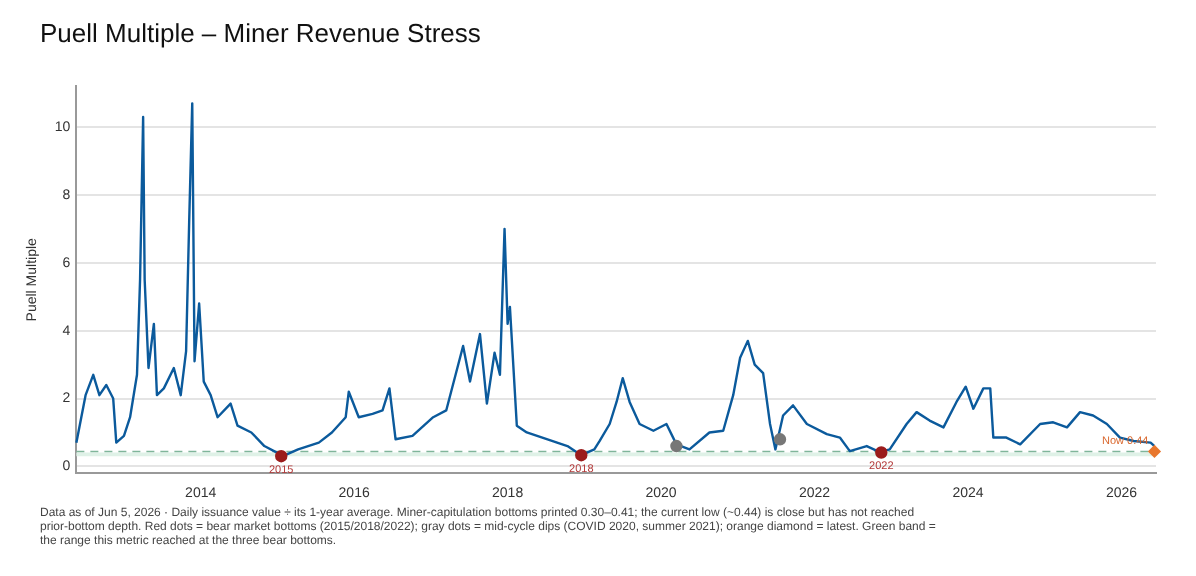 The image size is (1196, 576). Describe the element at coordinates (260, 33) in the screenshot. I see `chart-title: Puell Multiple – Miner Revenue Stress` at that location.